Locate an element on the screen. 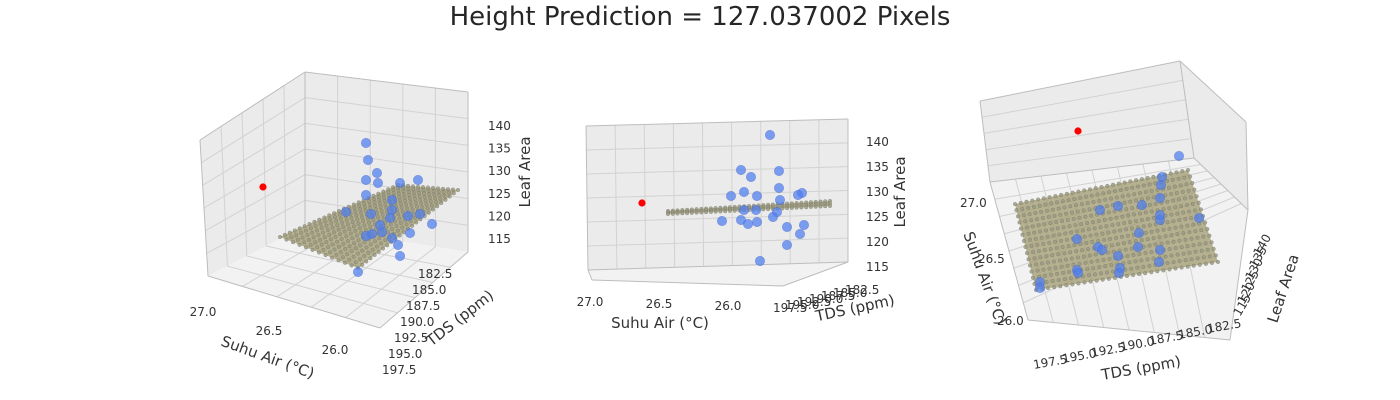 This screenshot has height=400, width=1400. x-tick-label: 26.5 is located at coordinates (991, 259).